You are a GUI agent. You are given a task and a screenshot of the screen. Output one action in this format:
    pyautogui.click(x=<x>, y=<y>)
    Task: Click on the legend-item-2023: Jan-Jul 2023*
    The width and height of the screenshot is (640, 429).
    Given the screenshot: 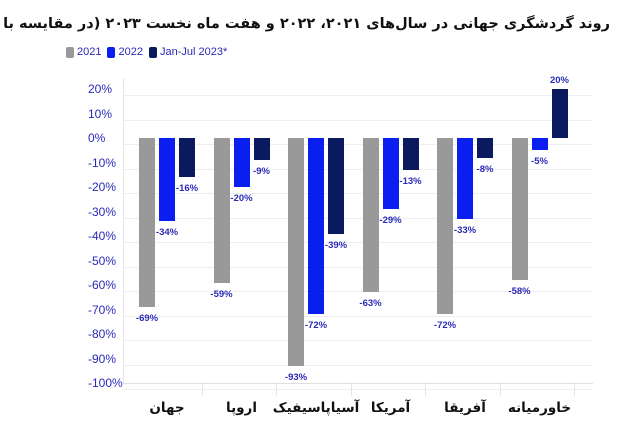 What is the action you would take?
    pyautogui.click(x=188, y=52)
    